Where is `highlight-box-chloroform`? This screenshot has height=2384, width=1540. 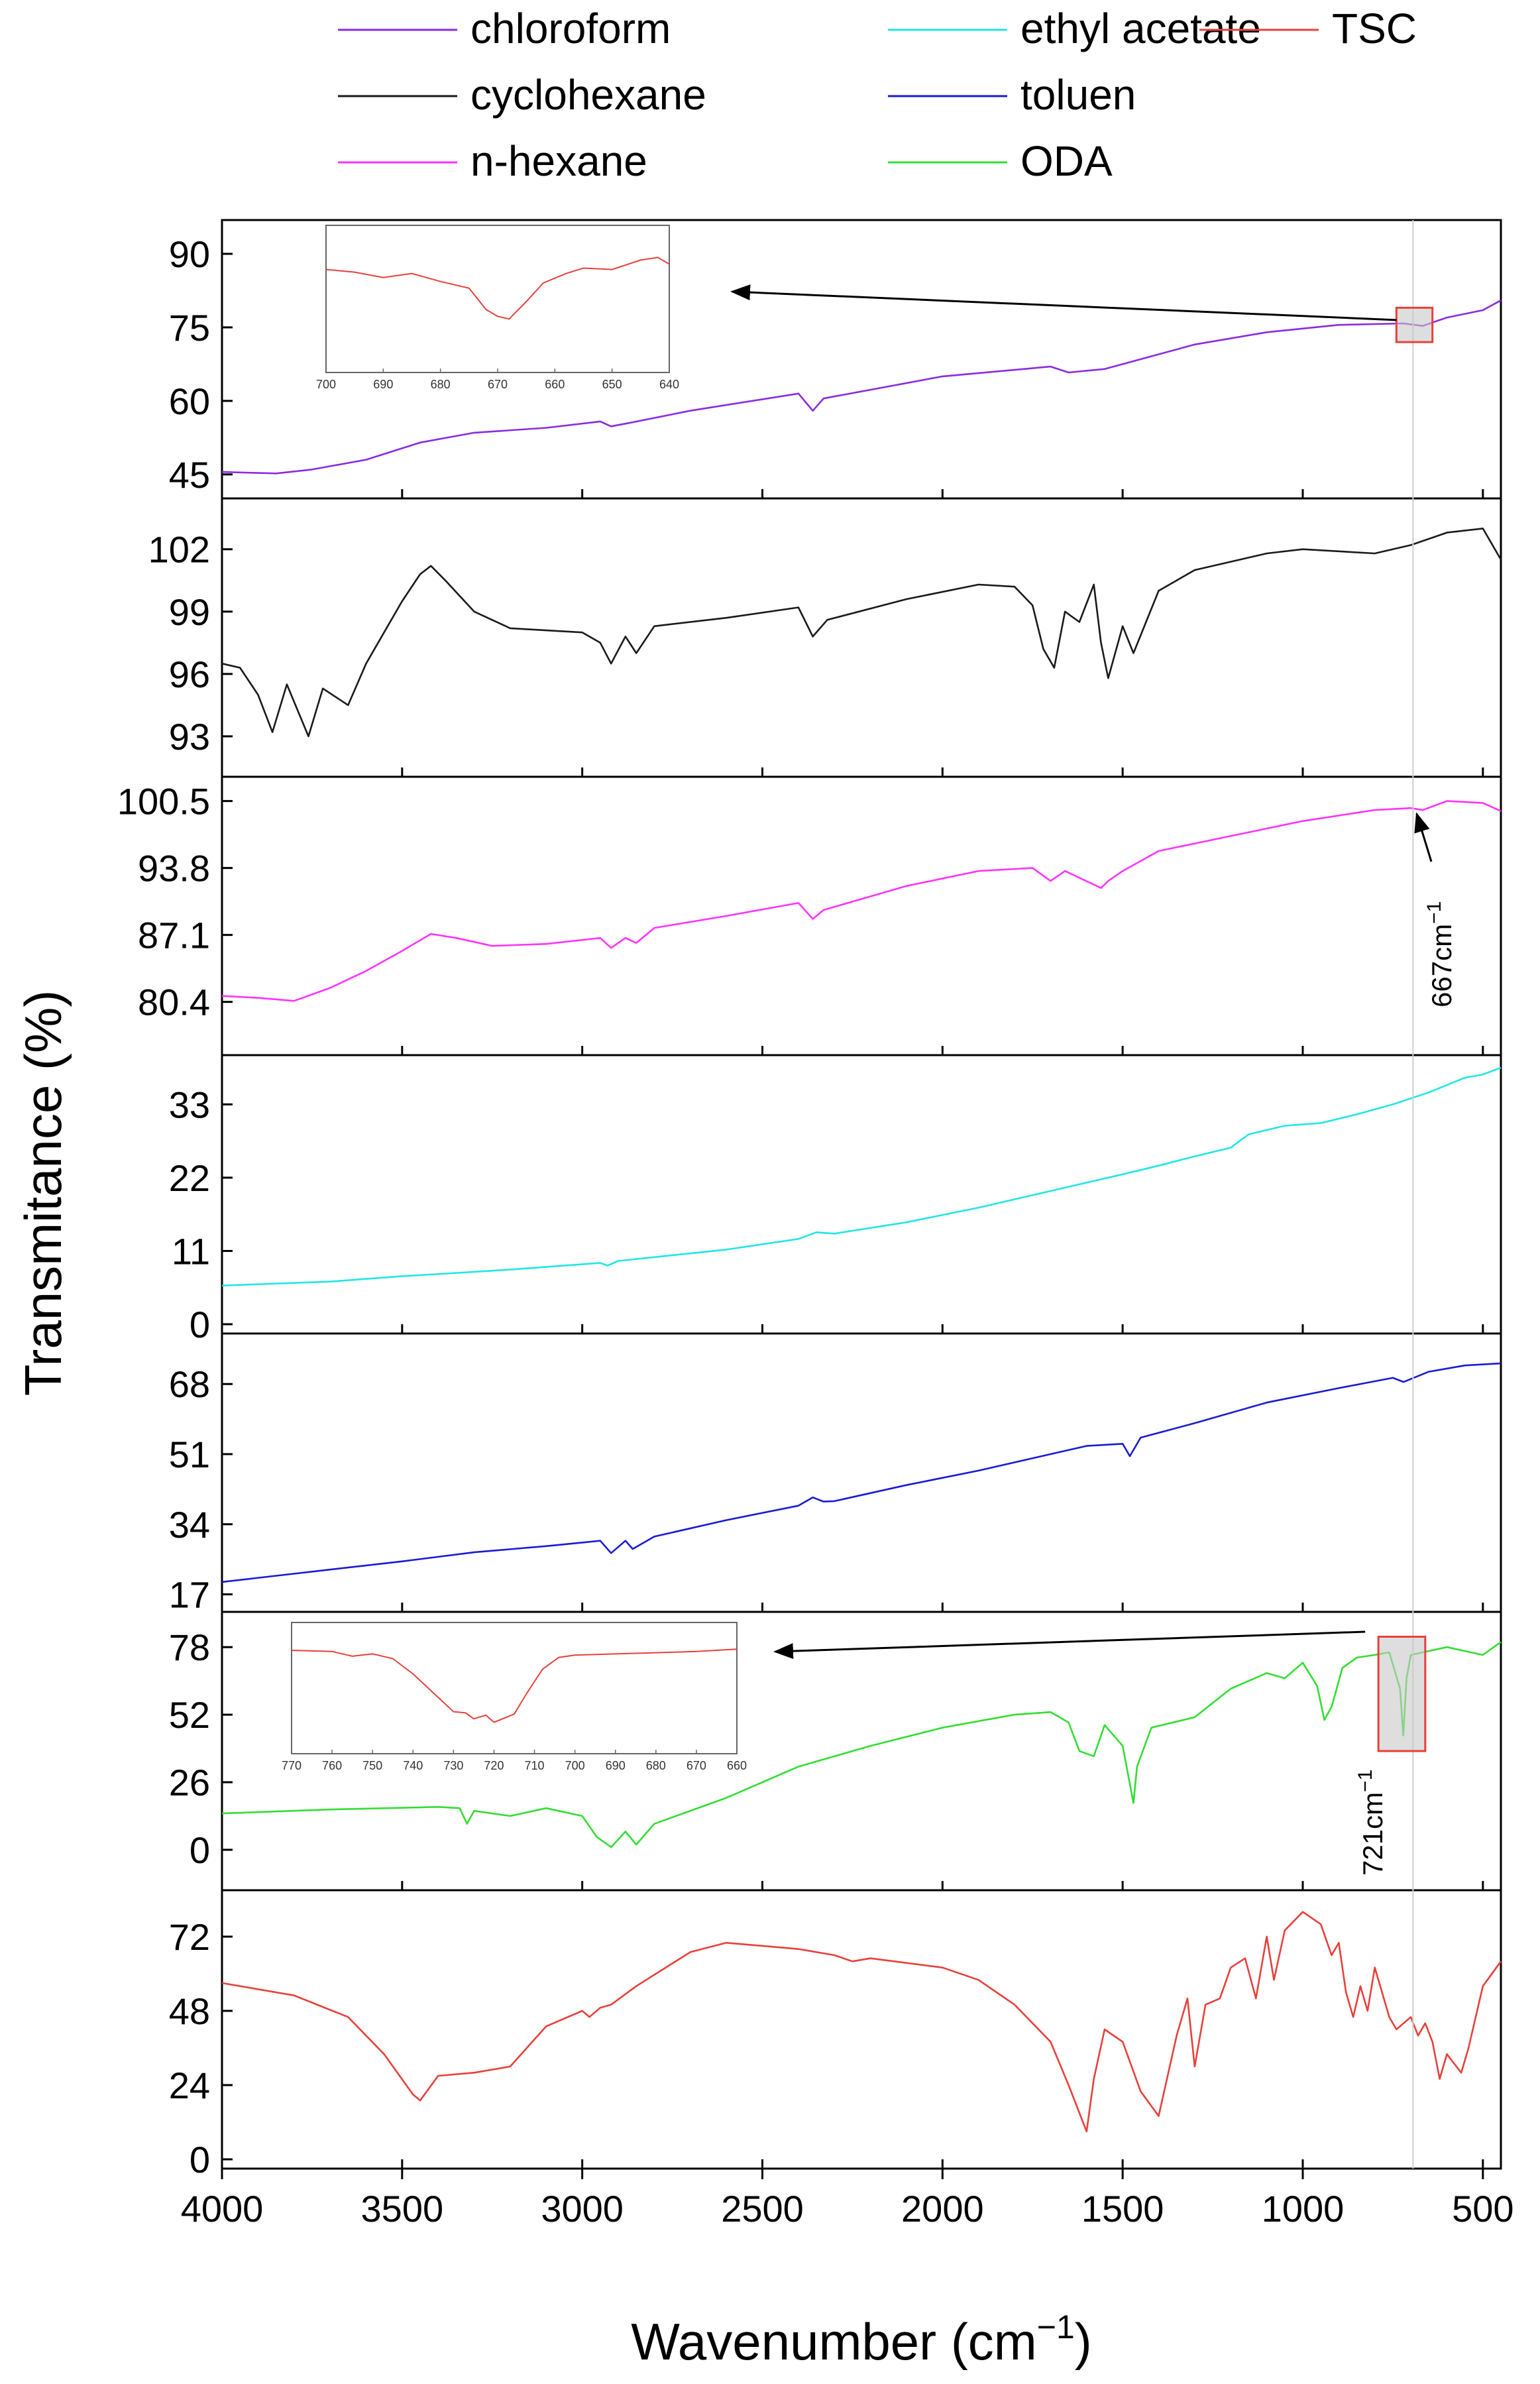 highlight-box-chloroform is located at coordinates (1414, 324).